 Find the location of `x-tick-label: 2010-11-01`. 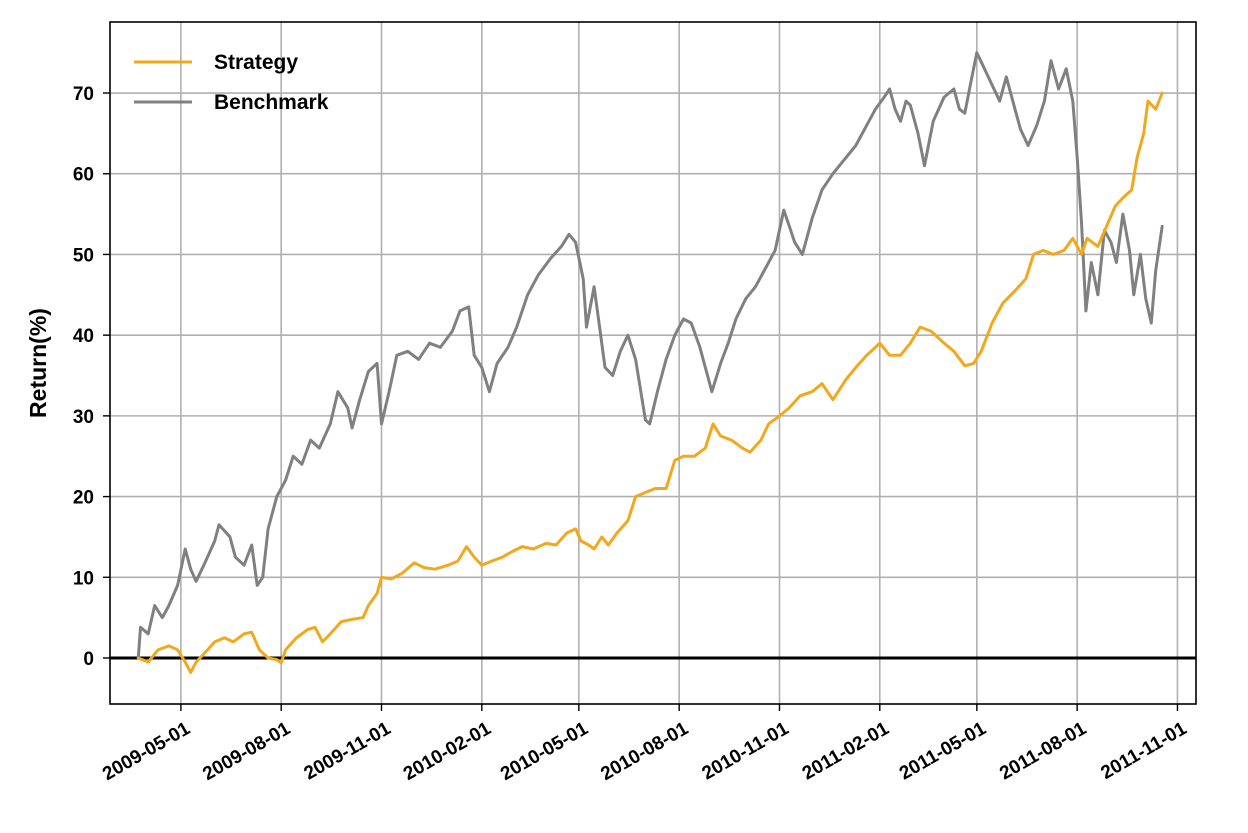

x-tick-label: 2010-11-01 is located at coordinates (746, 751).